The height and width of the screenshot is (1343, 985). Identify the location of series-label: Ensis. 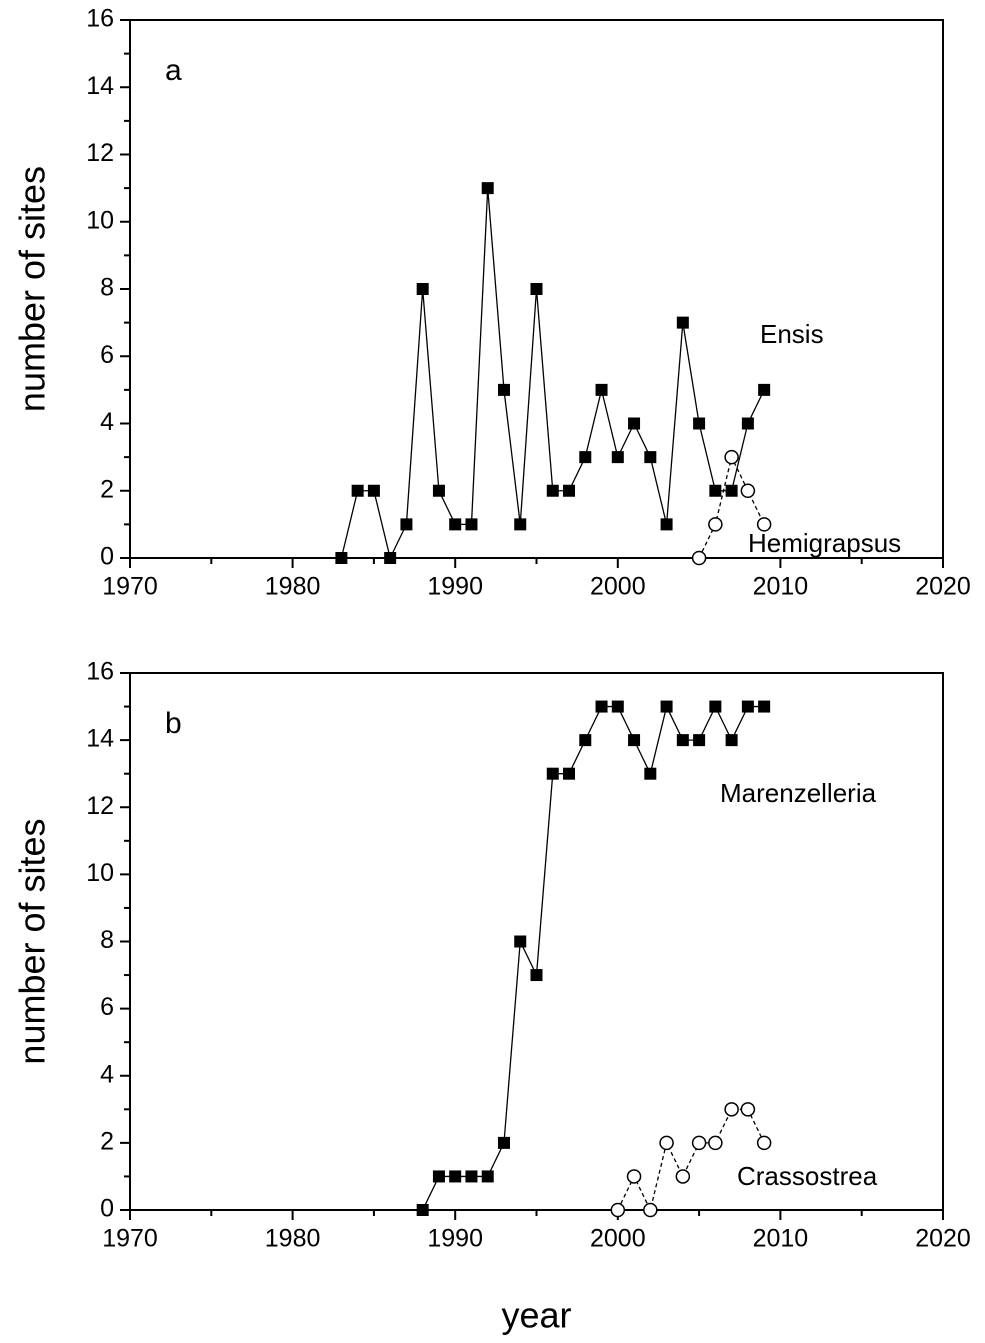
(792, 334).